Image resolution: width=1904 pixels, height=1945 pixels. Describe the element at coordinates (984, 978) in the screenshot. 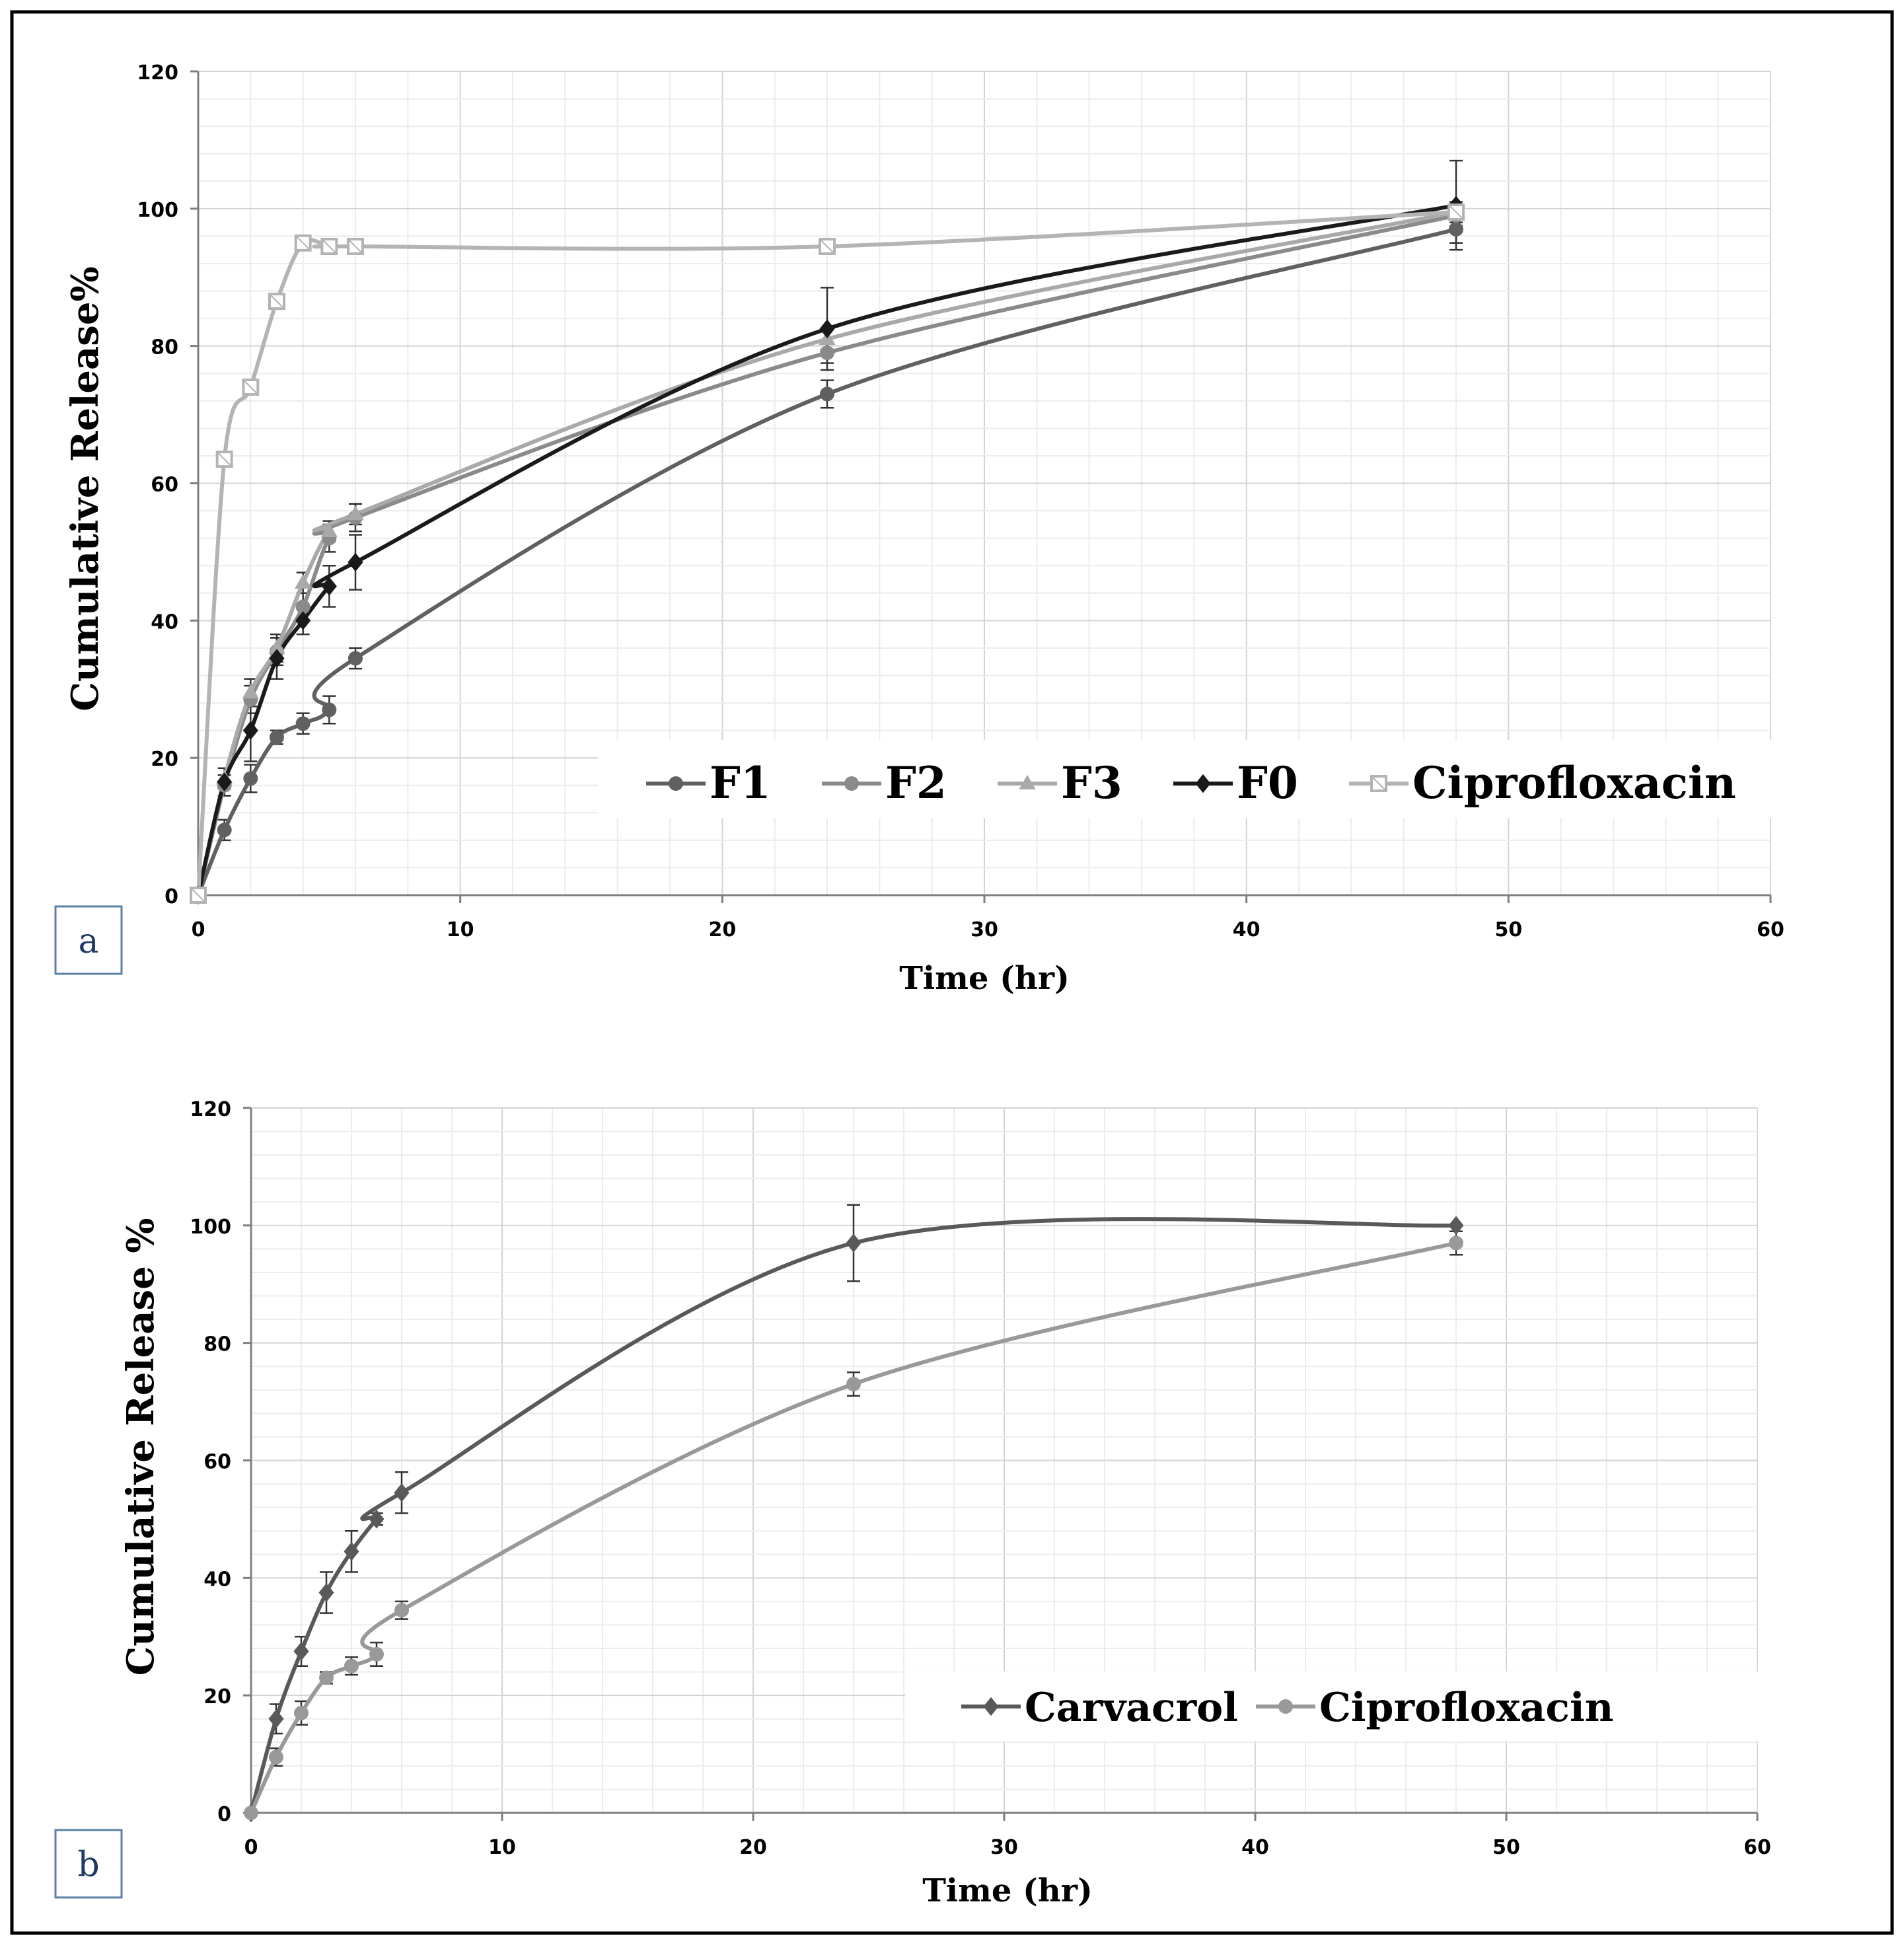

I see `panel-a-x-axis-title: Time (hr)` at that location.